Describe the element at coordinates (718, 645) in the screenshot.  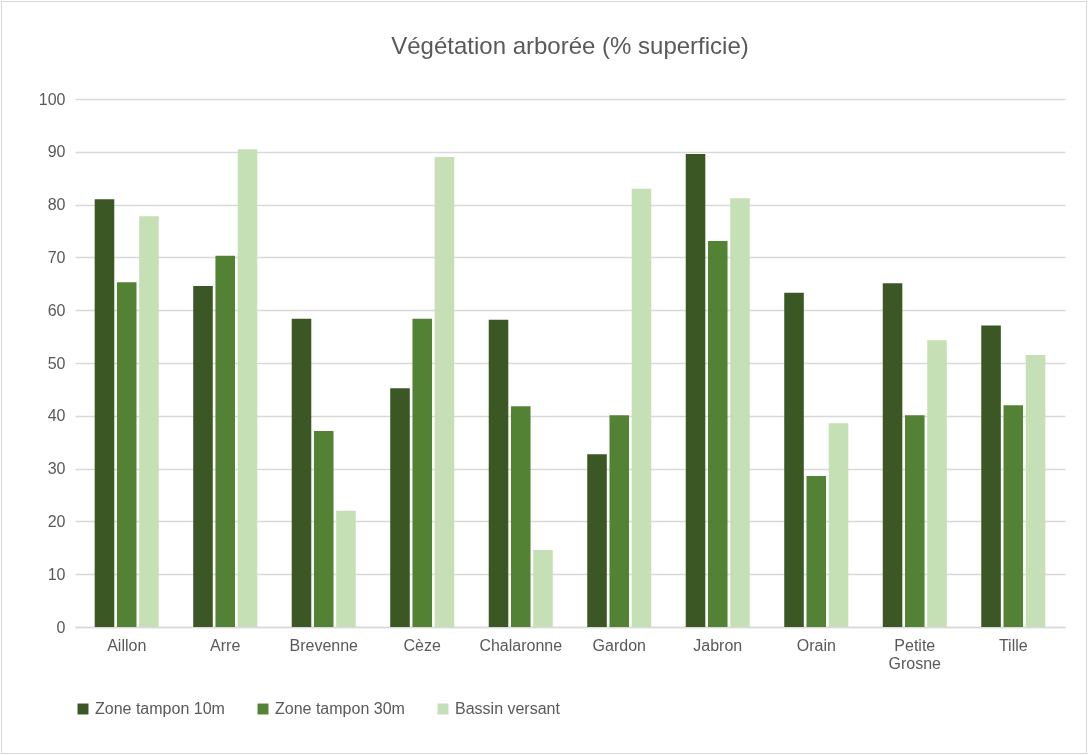
I see `x-tick-label: Jabron` at that location.